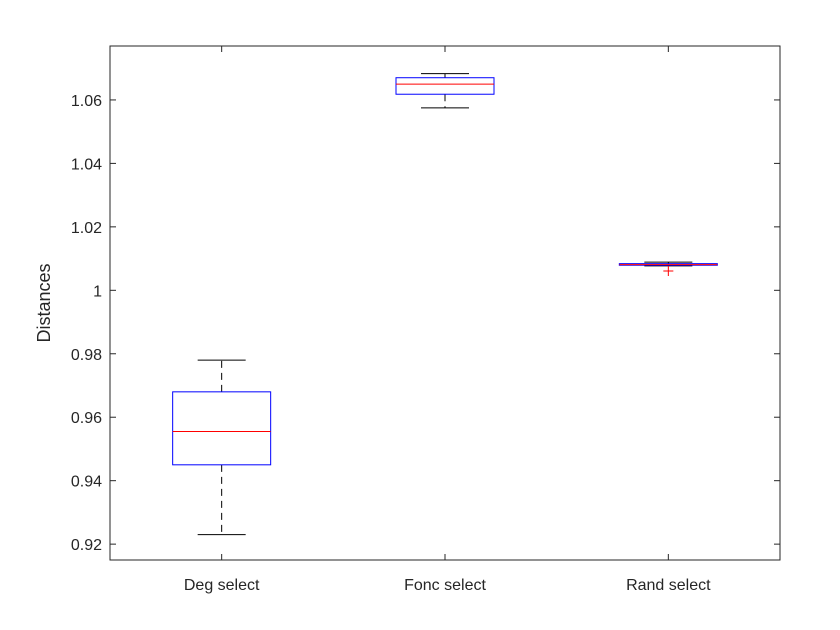 The height and width of the screenshot is (630, 840). Describe the element at coordinates (86, 355) in the screenshot. I see `y-tick-label: 0.98` at that location.